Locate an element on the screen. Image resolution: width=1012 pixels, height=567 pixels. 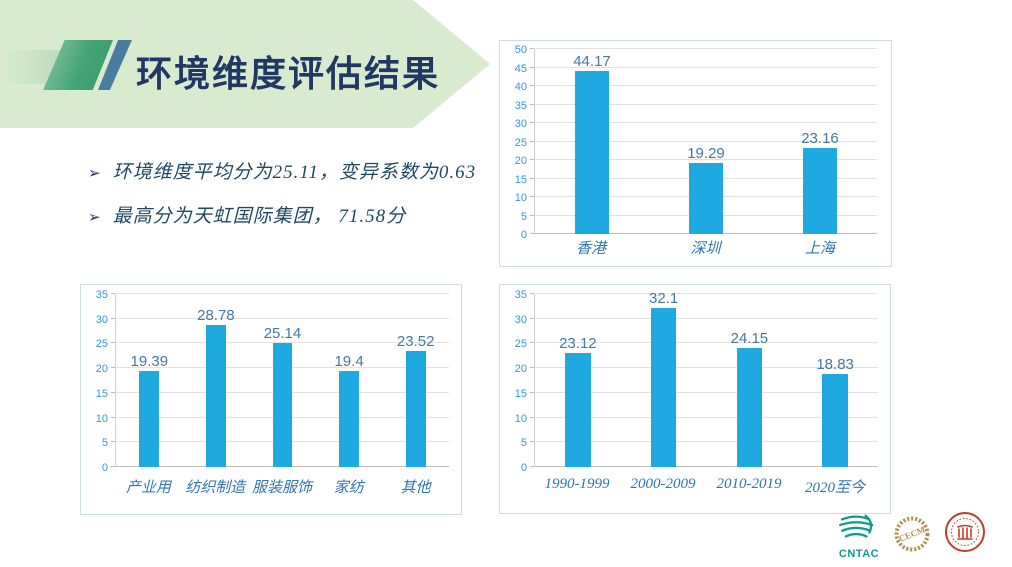
cecm-logo: CECM is located at coordinates (912, 534).